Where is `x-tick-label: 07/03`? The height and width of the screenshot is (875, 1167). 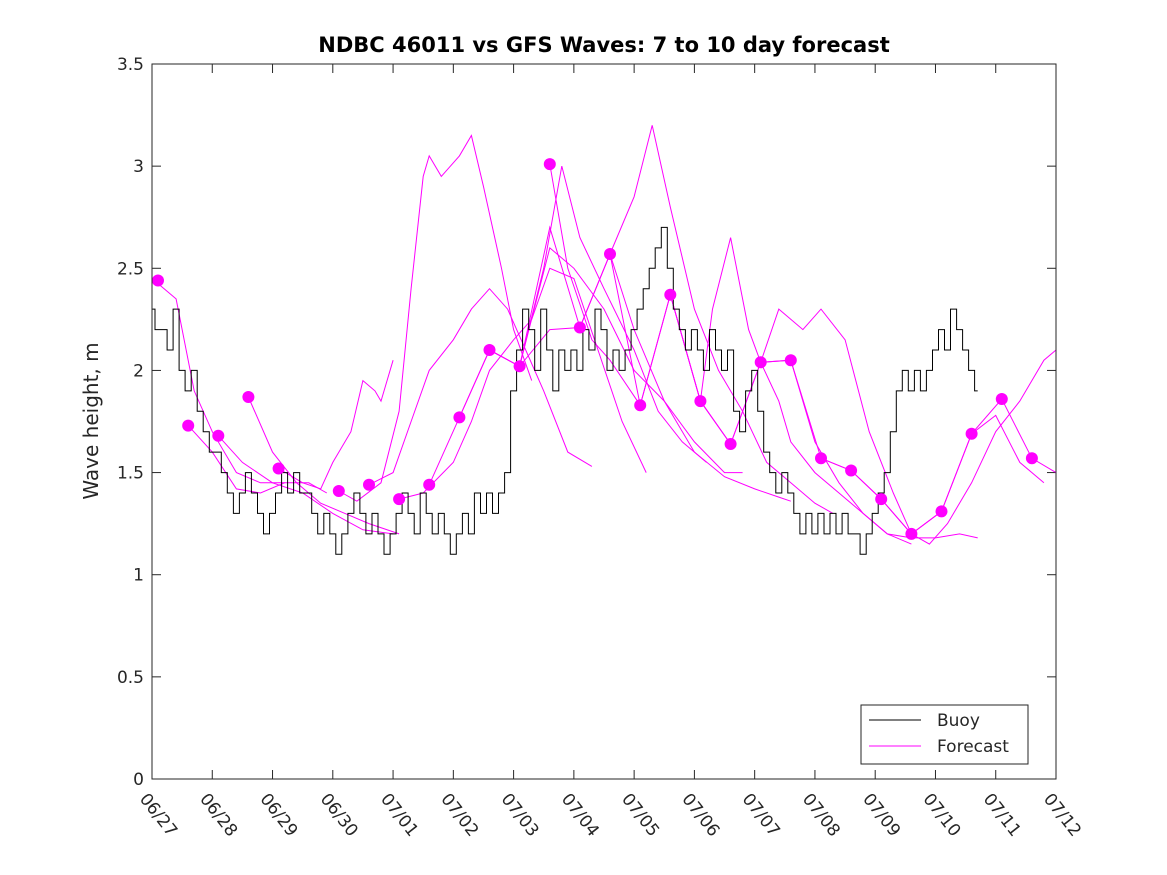
x-tick-label: 07/03 is located at coordinates (520, 815).